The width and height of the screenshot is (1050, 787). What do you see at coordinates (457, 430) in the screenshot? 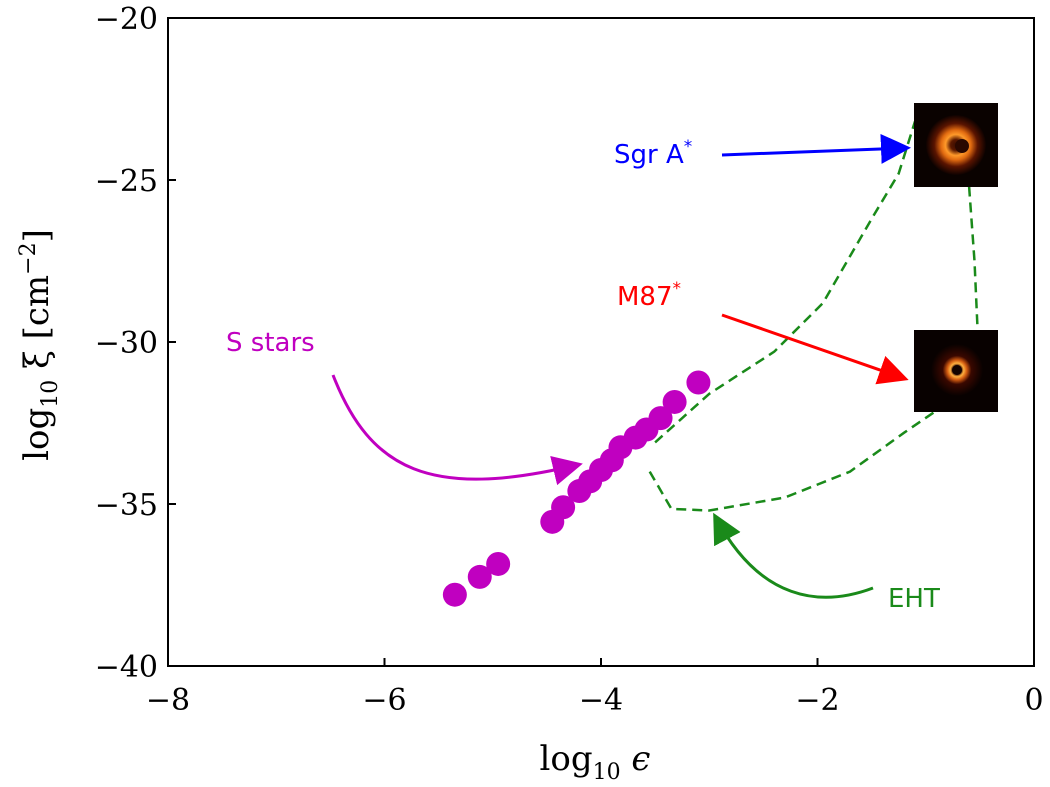
I see `s-stars-arrow` at bounding box center [457, 430].